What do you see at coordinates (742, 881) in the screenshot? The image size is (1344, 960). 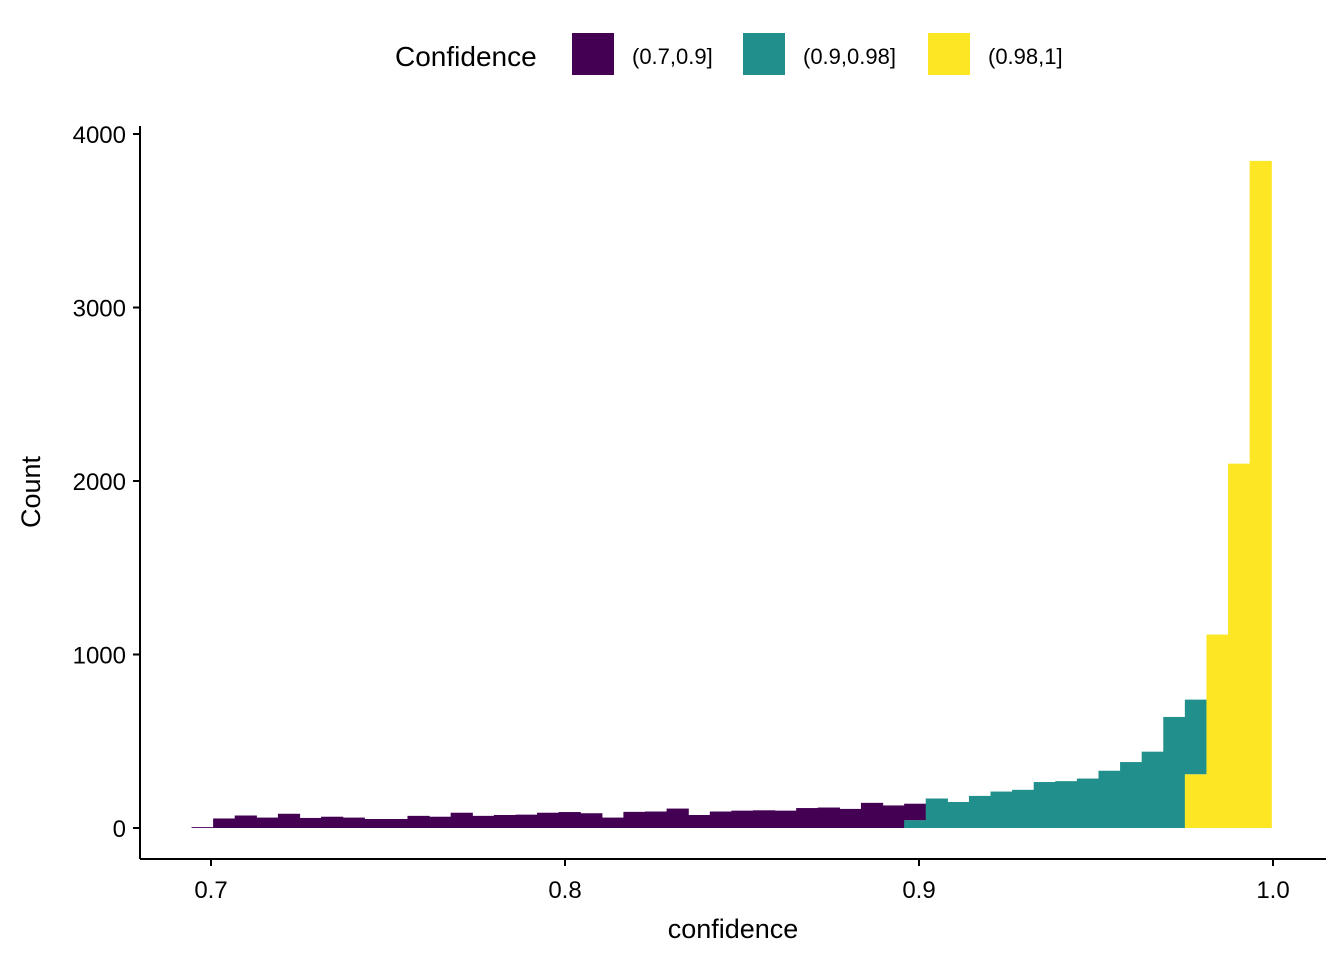 I see `x-axis-ticks: 0.7 0.8 0.9 1.0` at bounding box center [742, 881].